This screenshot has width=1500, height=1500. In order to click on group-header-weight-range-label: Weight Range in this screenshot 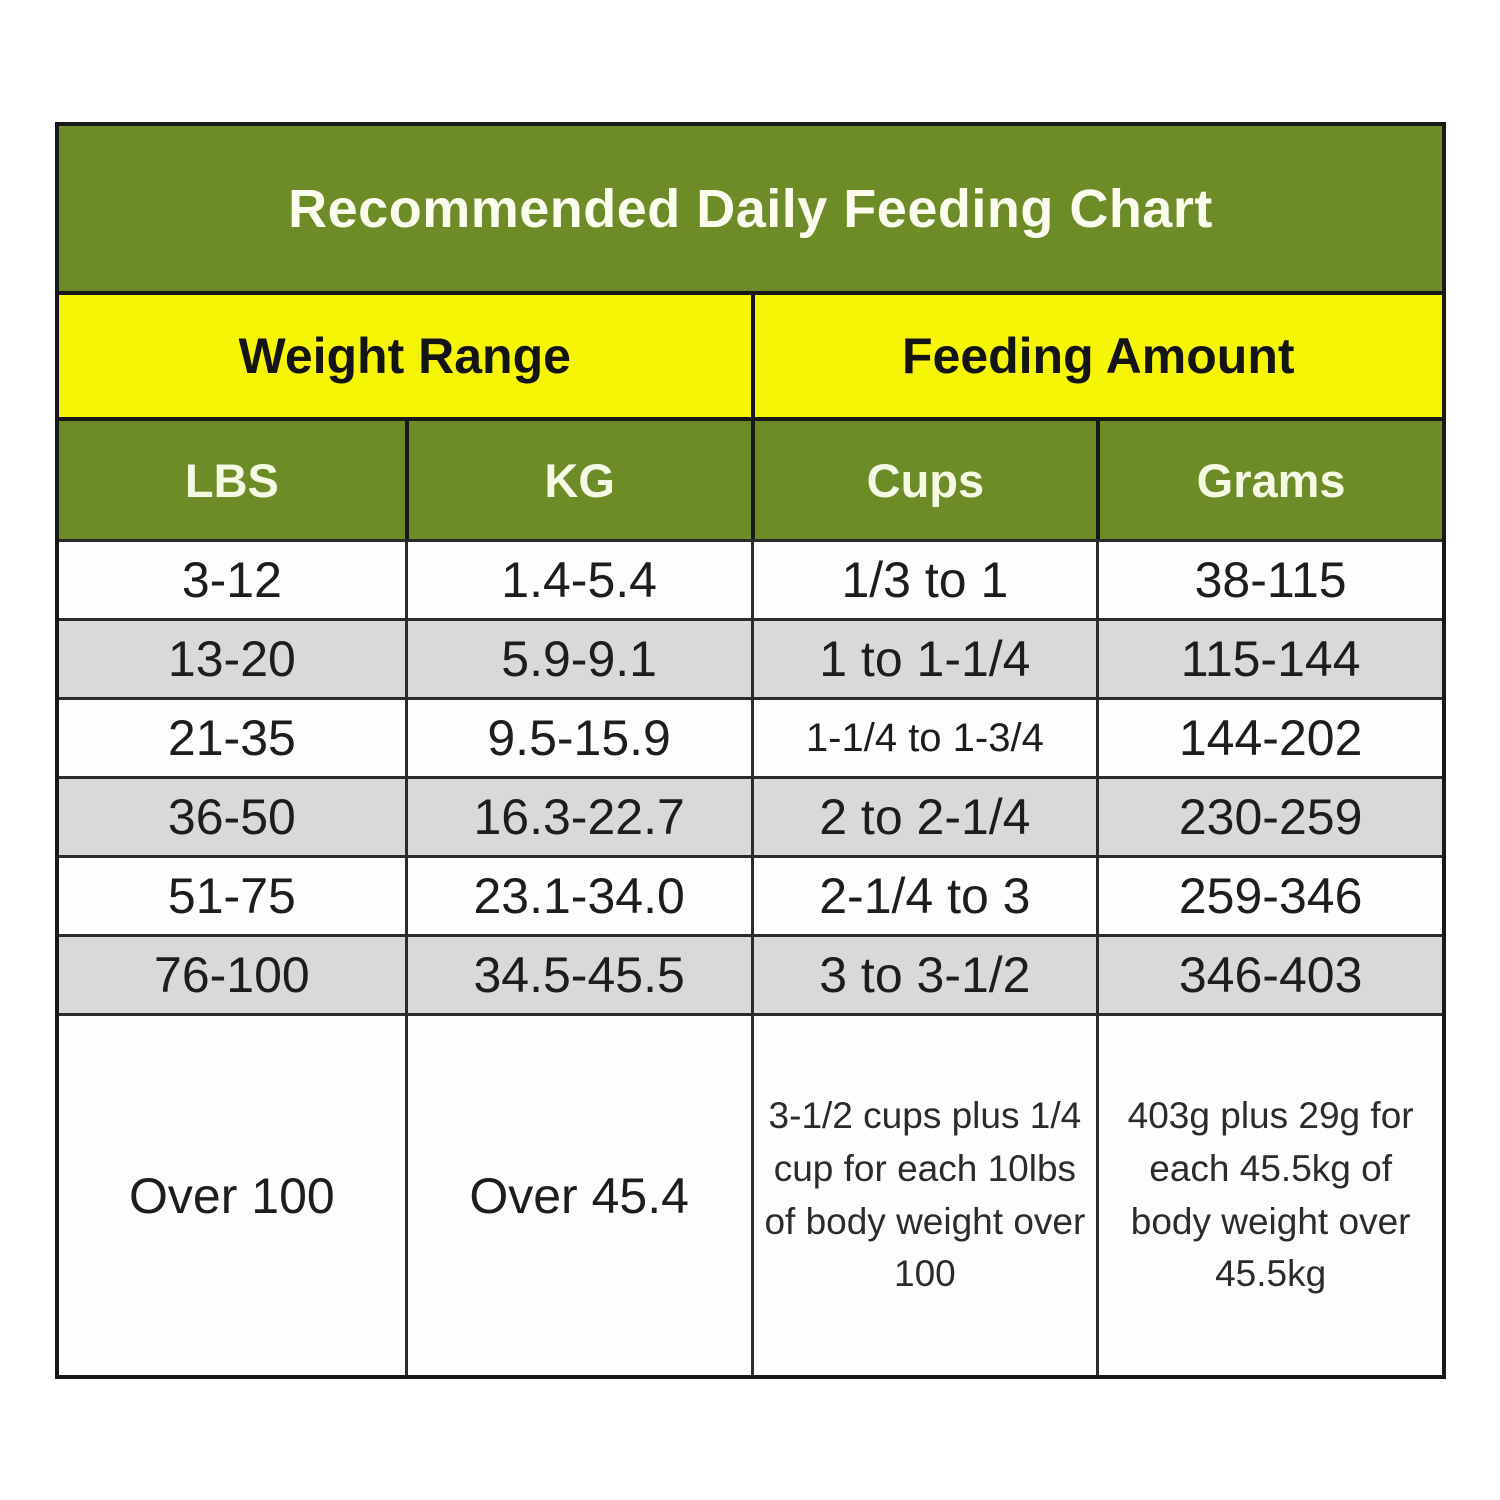, I will do `click(404, 356)`.